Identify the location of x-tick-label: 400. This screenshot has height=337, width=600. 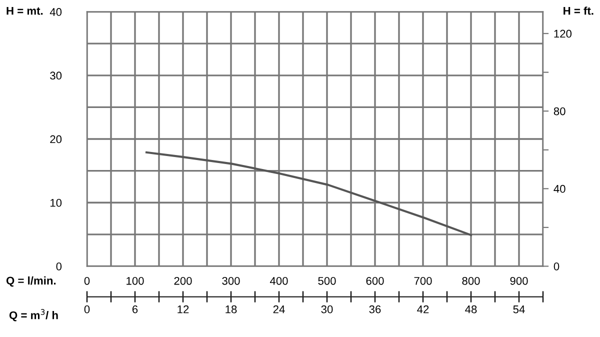
(279, 280).